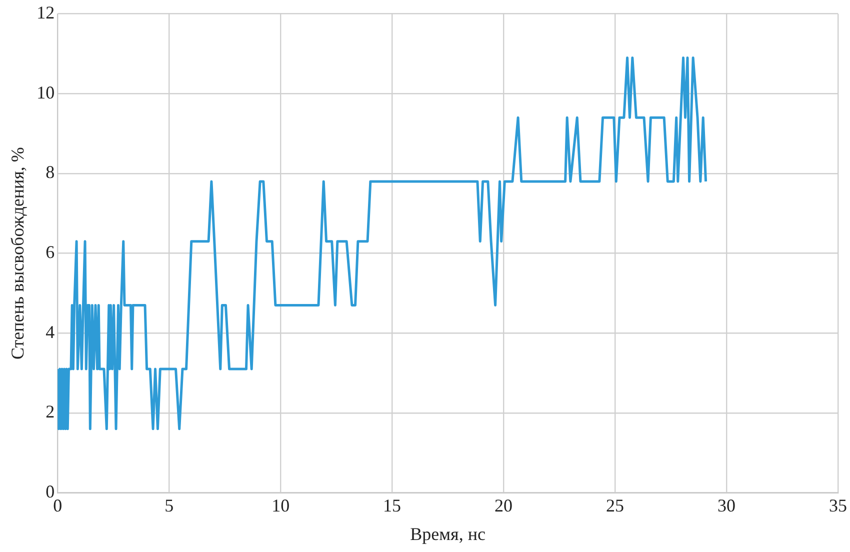  I want to click on y-tick-label: 0, so click(50, 492).